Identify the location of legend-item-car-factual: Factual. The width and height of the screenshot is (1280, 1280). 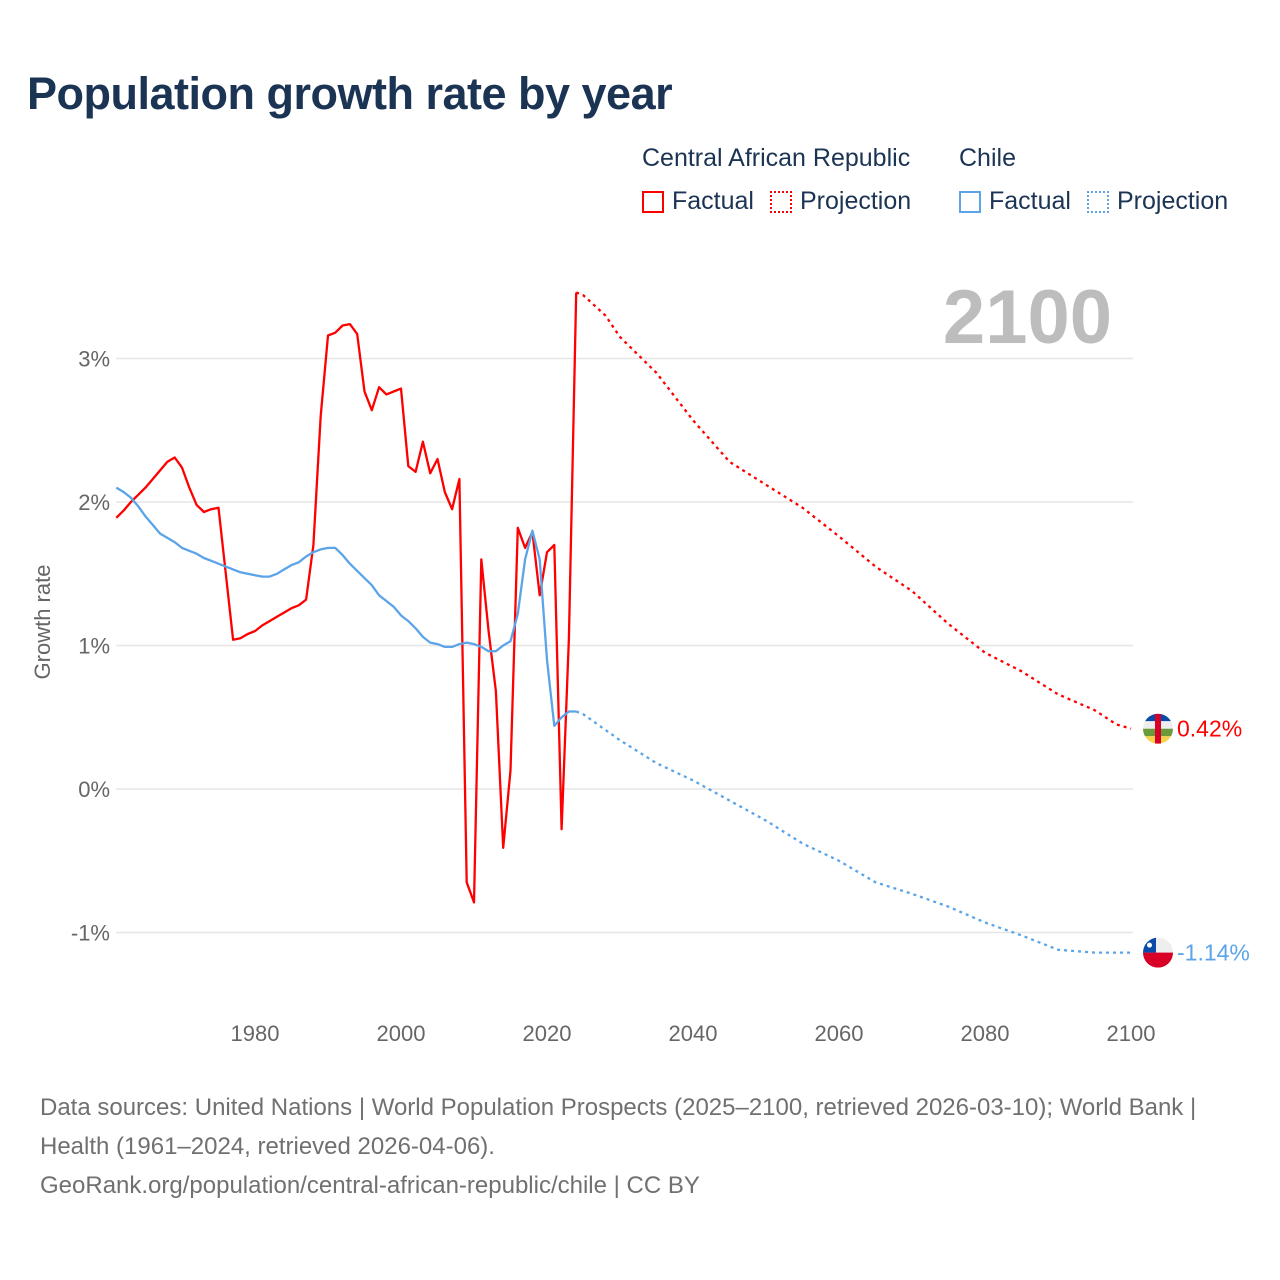
(698, 201).